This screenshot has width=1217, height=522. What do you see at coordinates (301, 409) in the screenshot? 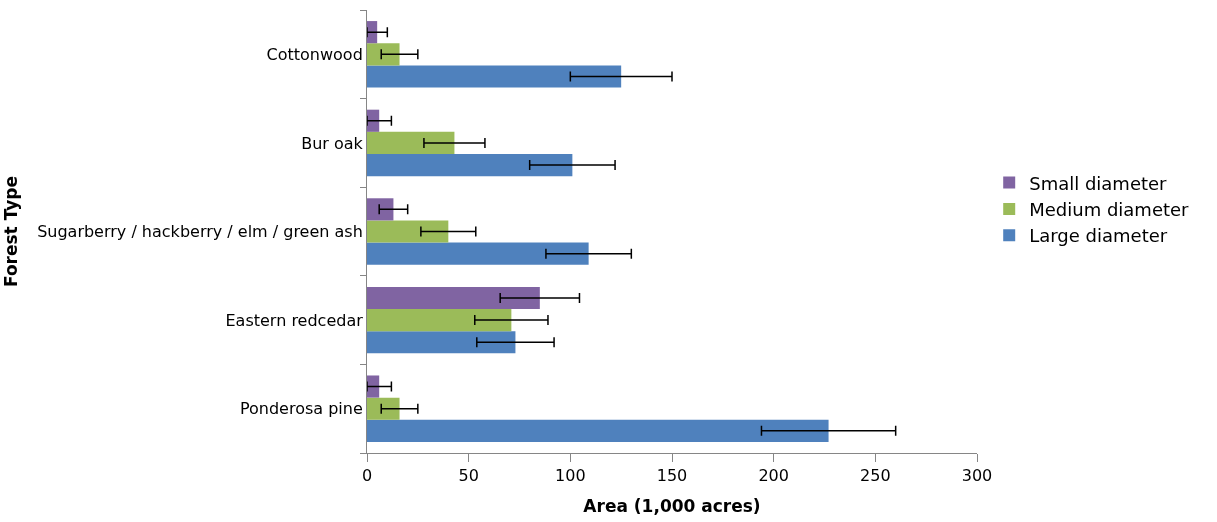
I see `y-tick-label: Ponderosa pine` at bounding box center [301, 409].